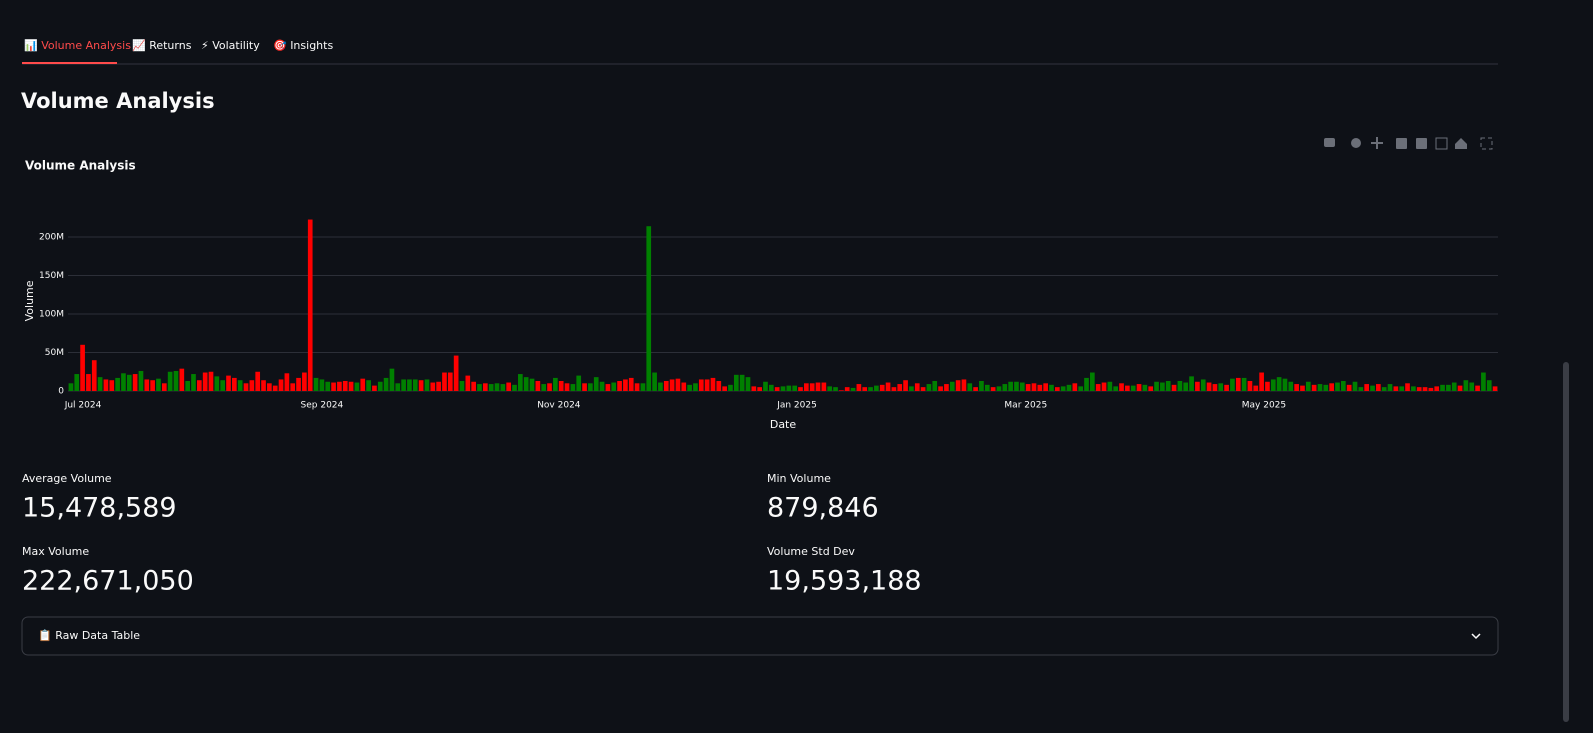  I want to click on toolbar-pan-v, so click(1377, 143).